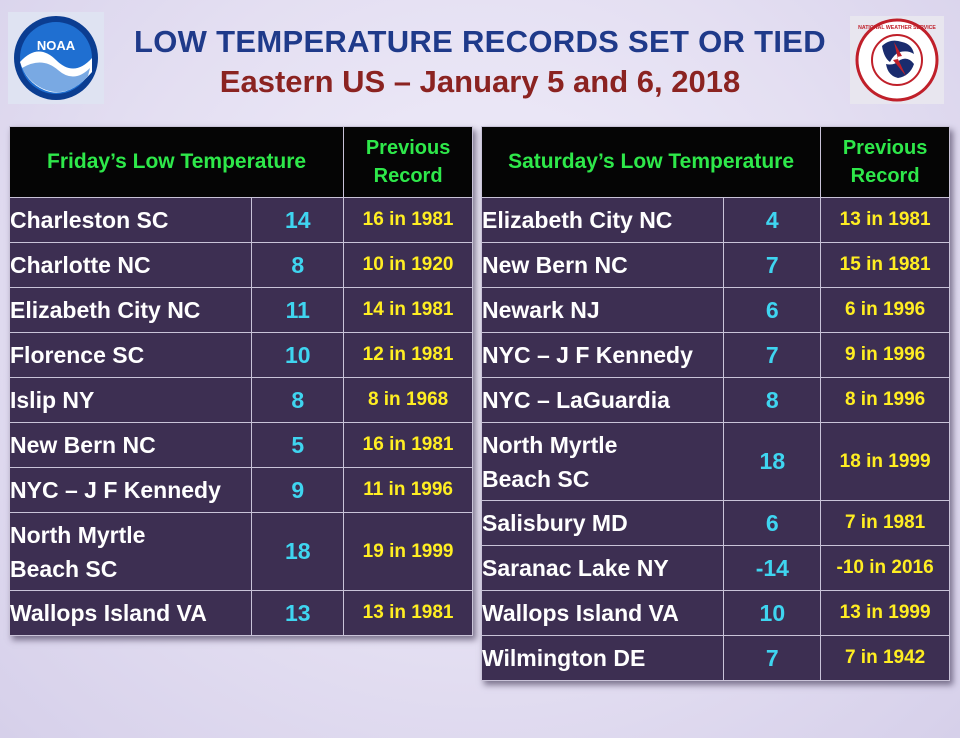  Describe the element at coordinates (602, 658) in the screenshot. I see `city-cell: Wilmington DE` at that location.